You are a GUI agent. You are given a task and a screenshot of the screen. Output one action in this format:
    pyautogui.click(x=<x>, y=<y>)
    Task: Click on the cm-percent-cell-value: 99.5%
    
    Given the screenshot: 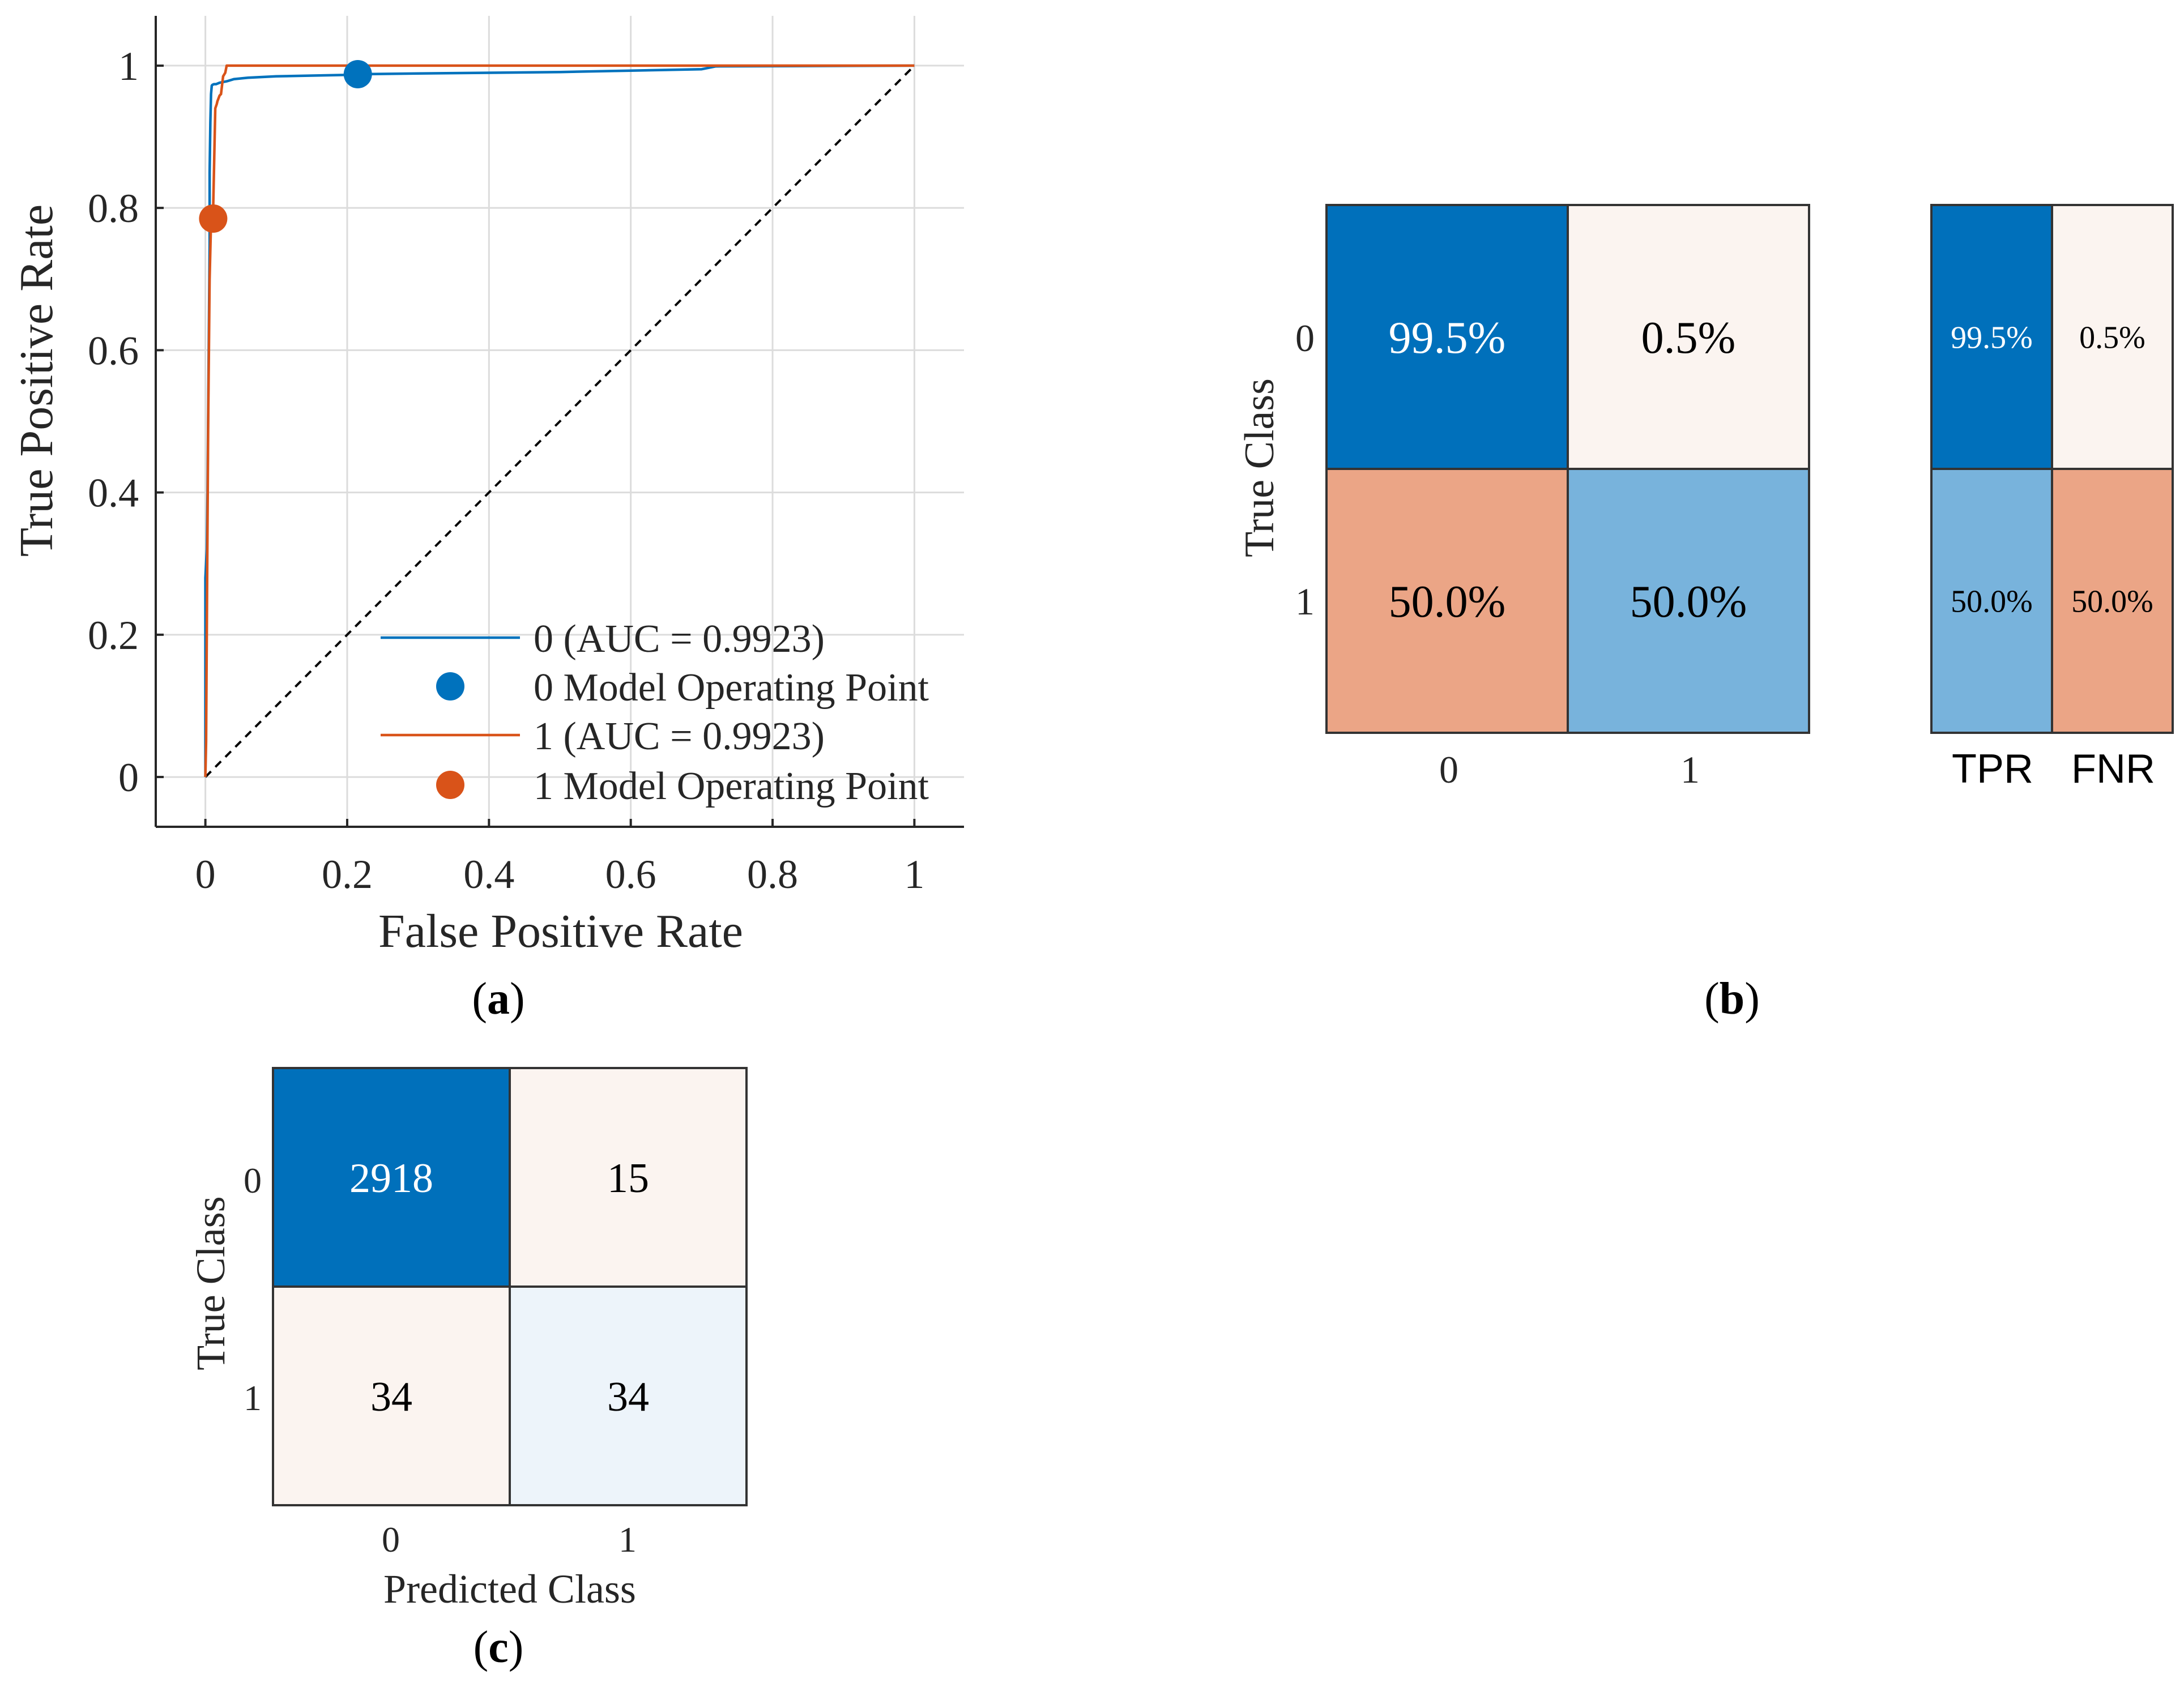 What is the action you would take?
    pyautogui.click(x=1447, y=338)
    